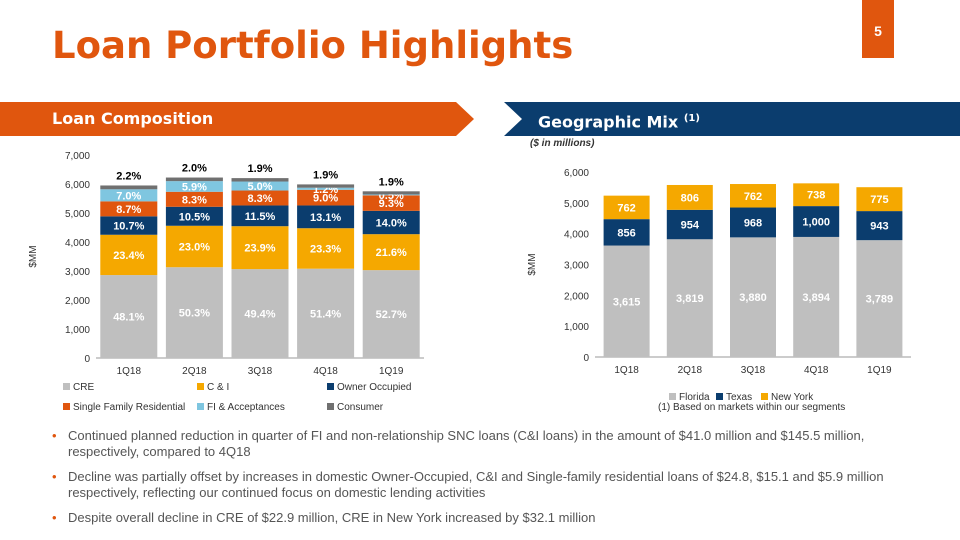  I want to click on y-tick-label: 0, so click(87, 359).